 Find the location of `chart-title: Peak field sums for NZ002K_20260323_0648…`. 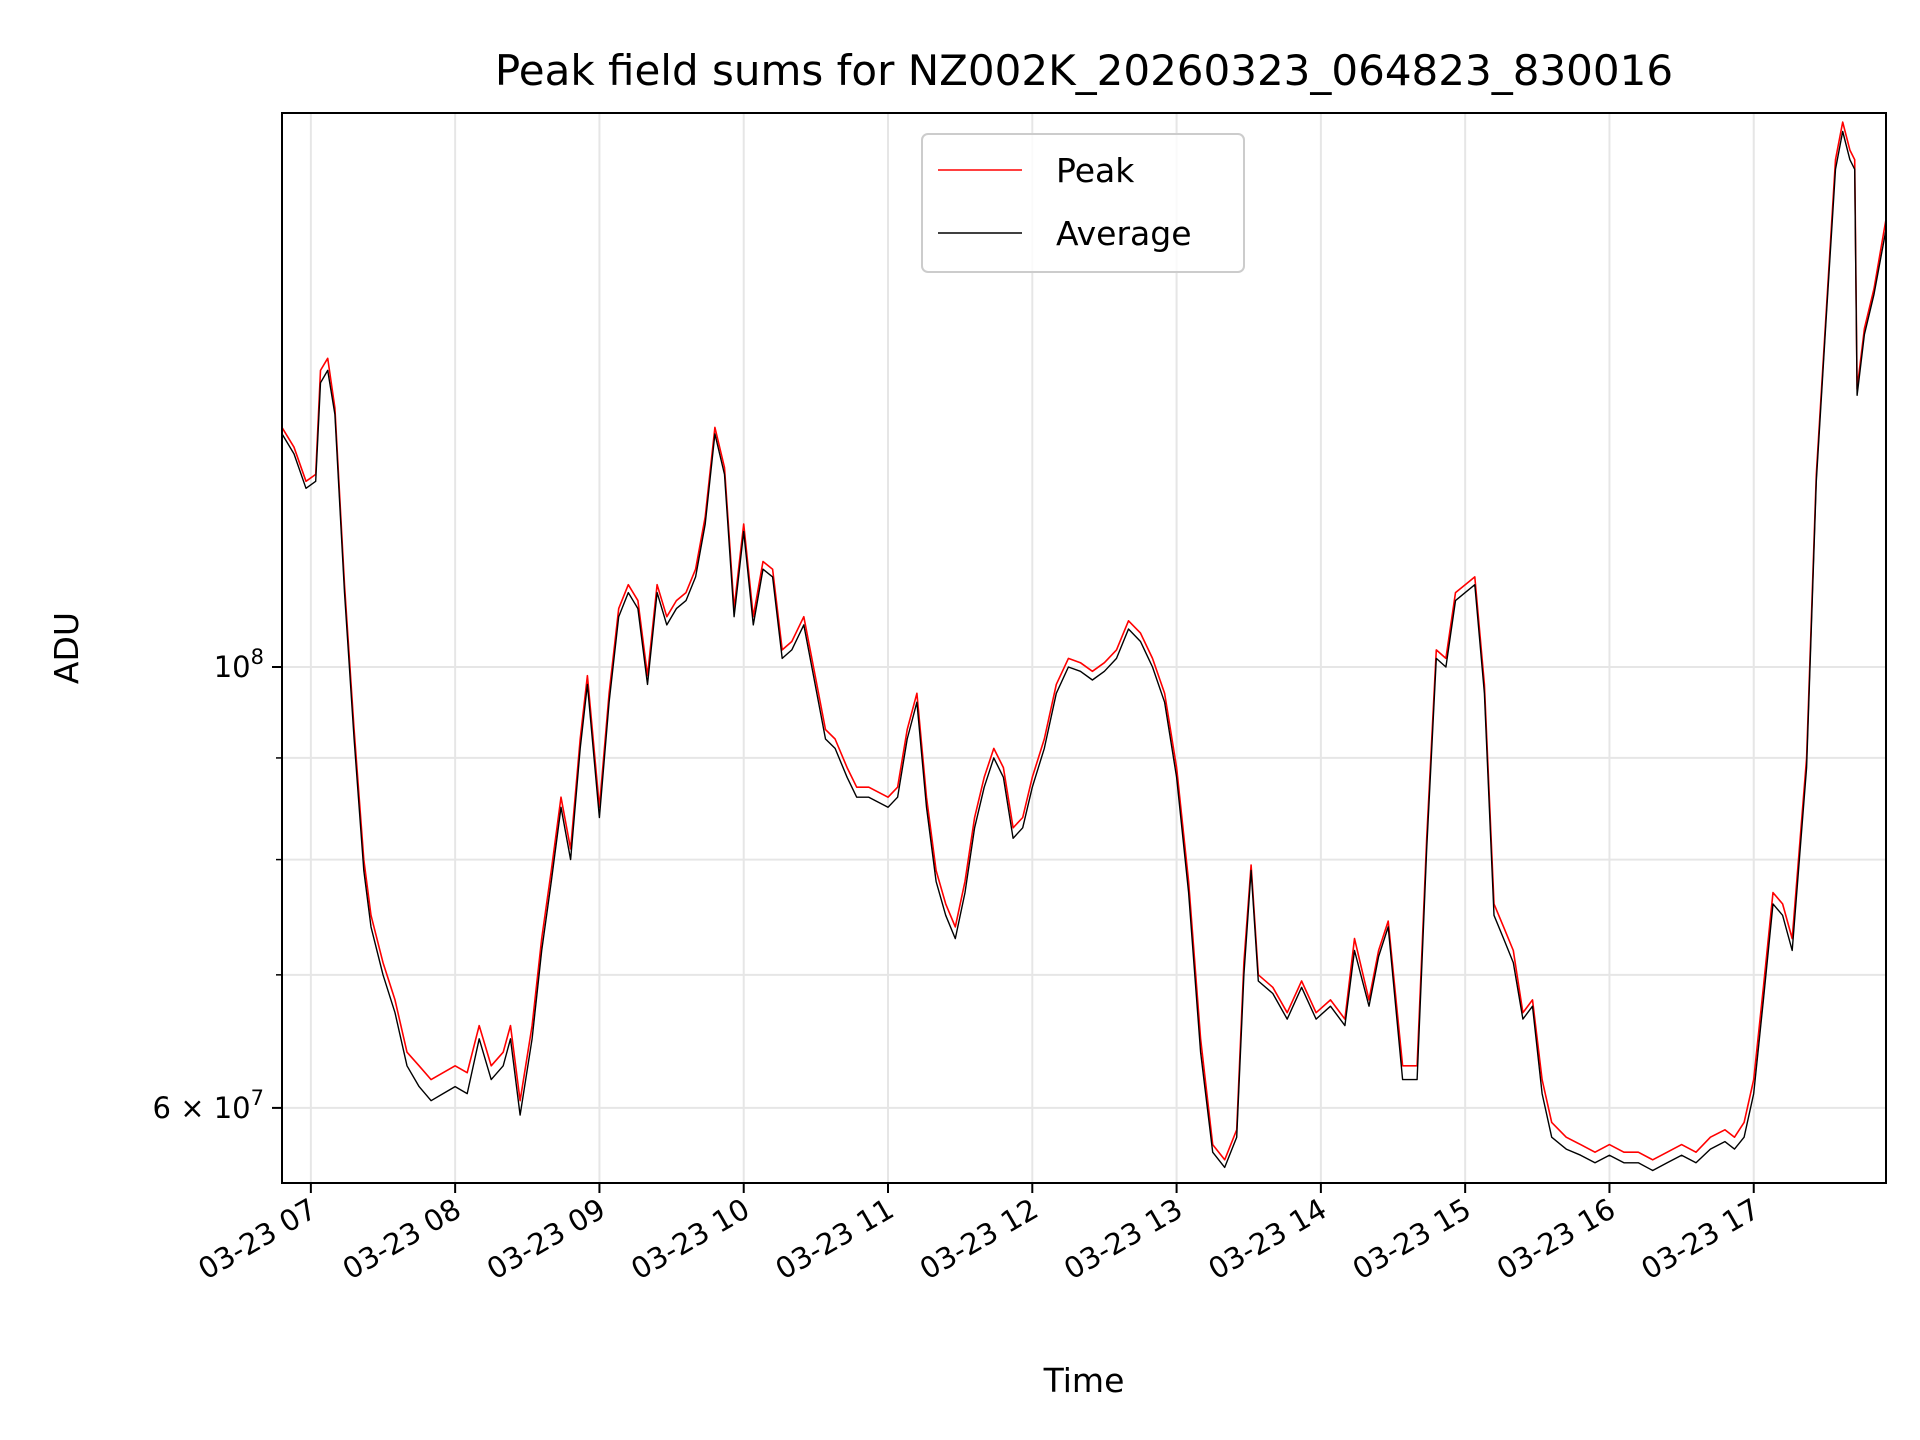

chart-title: Peak field sums for NZ002K_20260323_0648… is located at coordinates (1084, 70).